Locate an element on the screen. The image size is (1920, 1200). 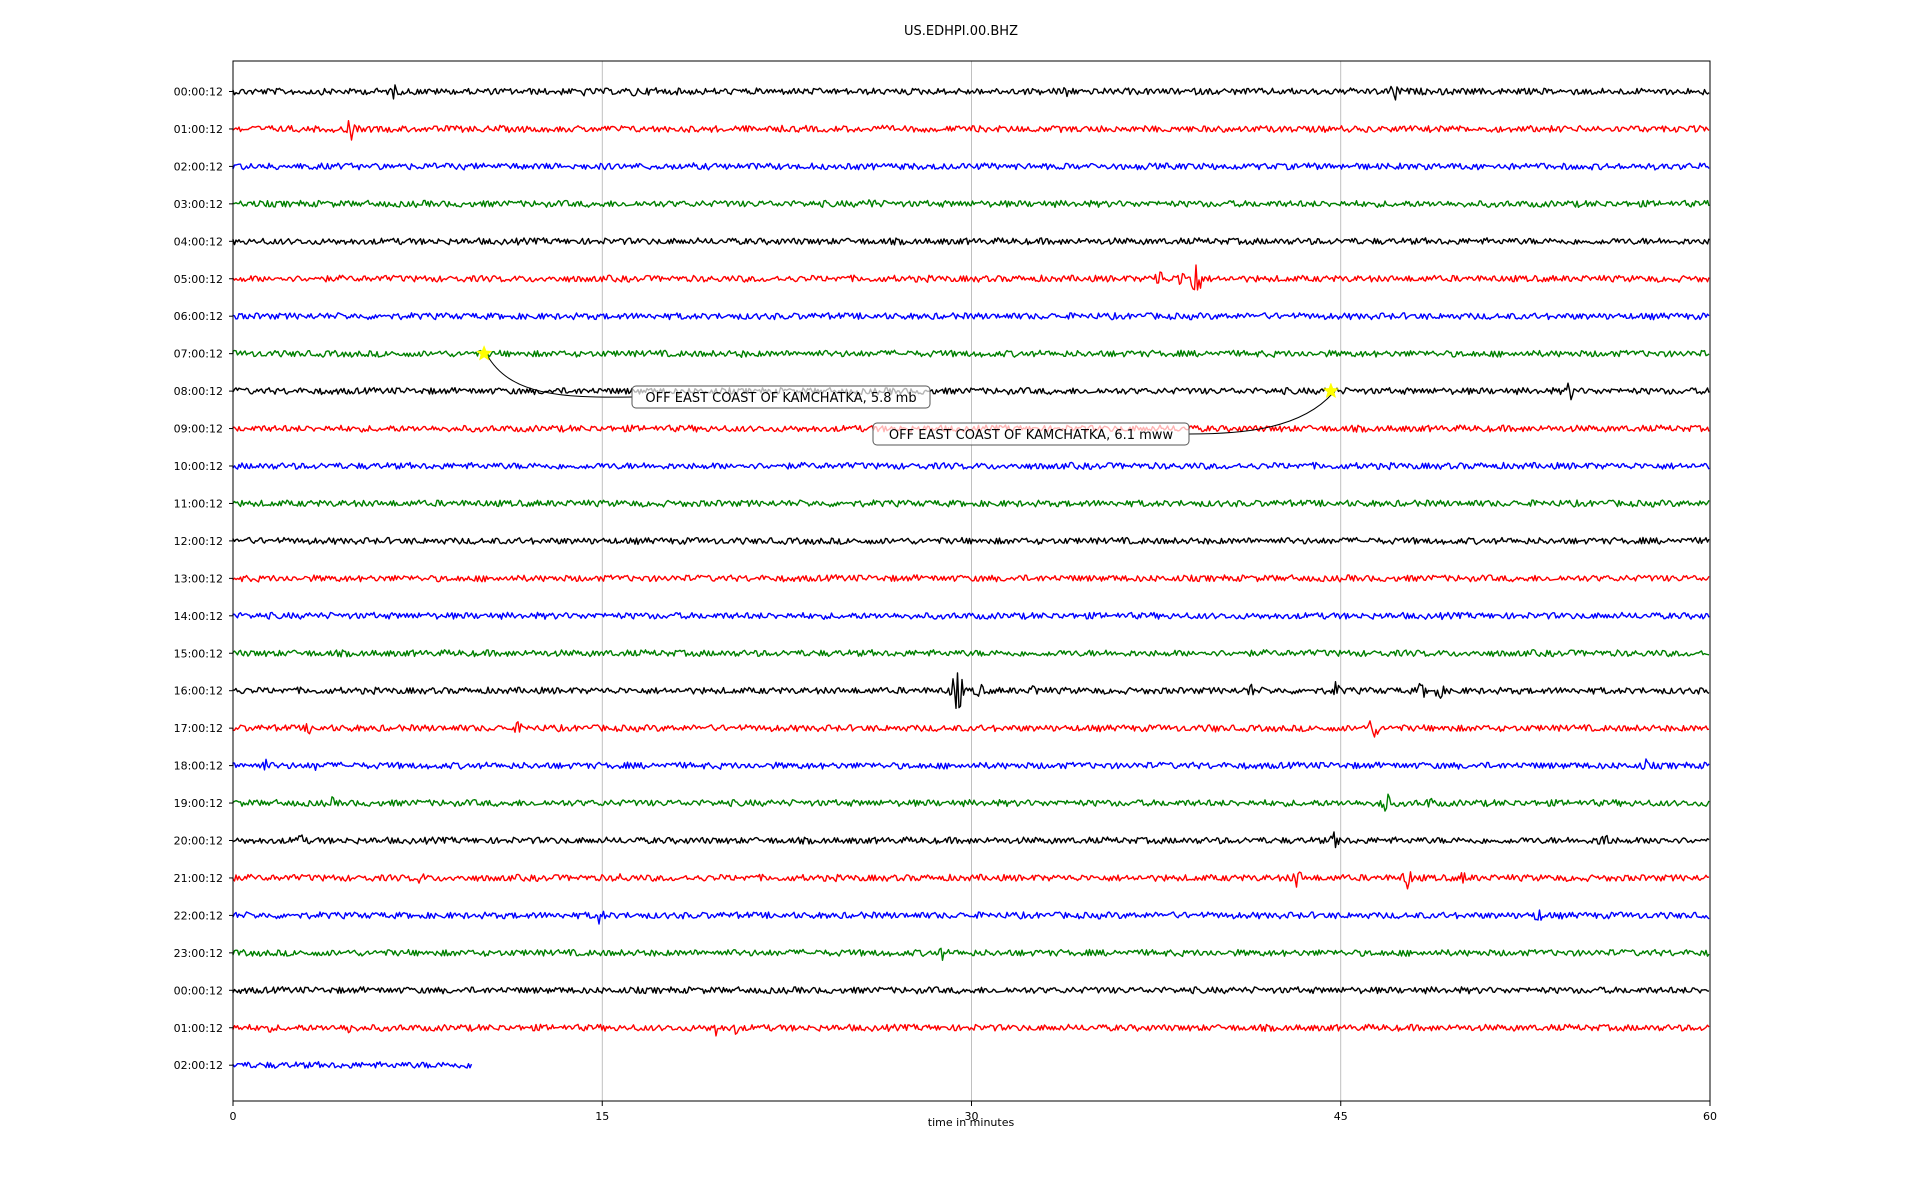
y-tick-label: 04:00:12 is located at coordinates (198, 241).